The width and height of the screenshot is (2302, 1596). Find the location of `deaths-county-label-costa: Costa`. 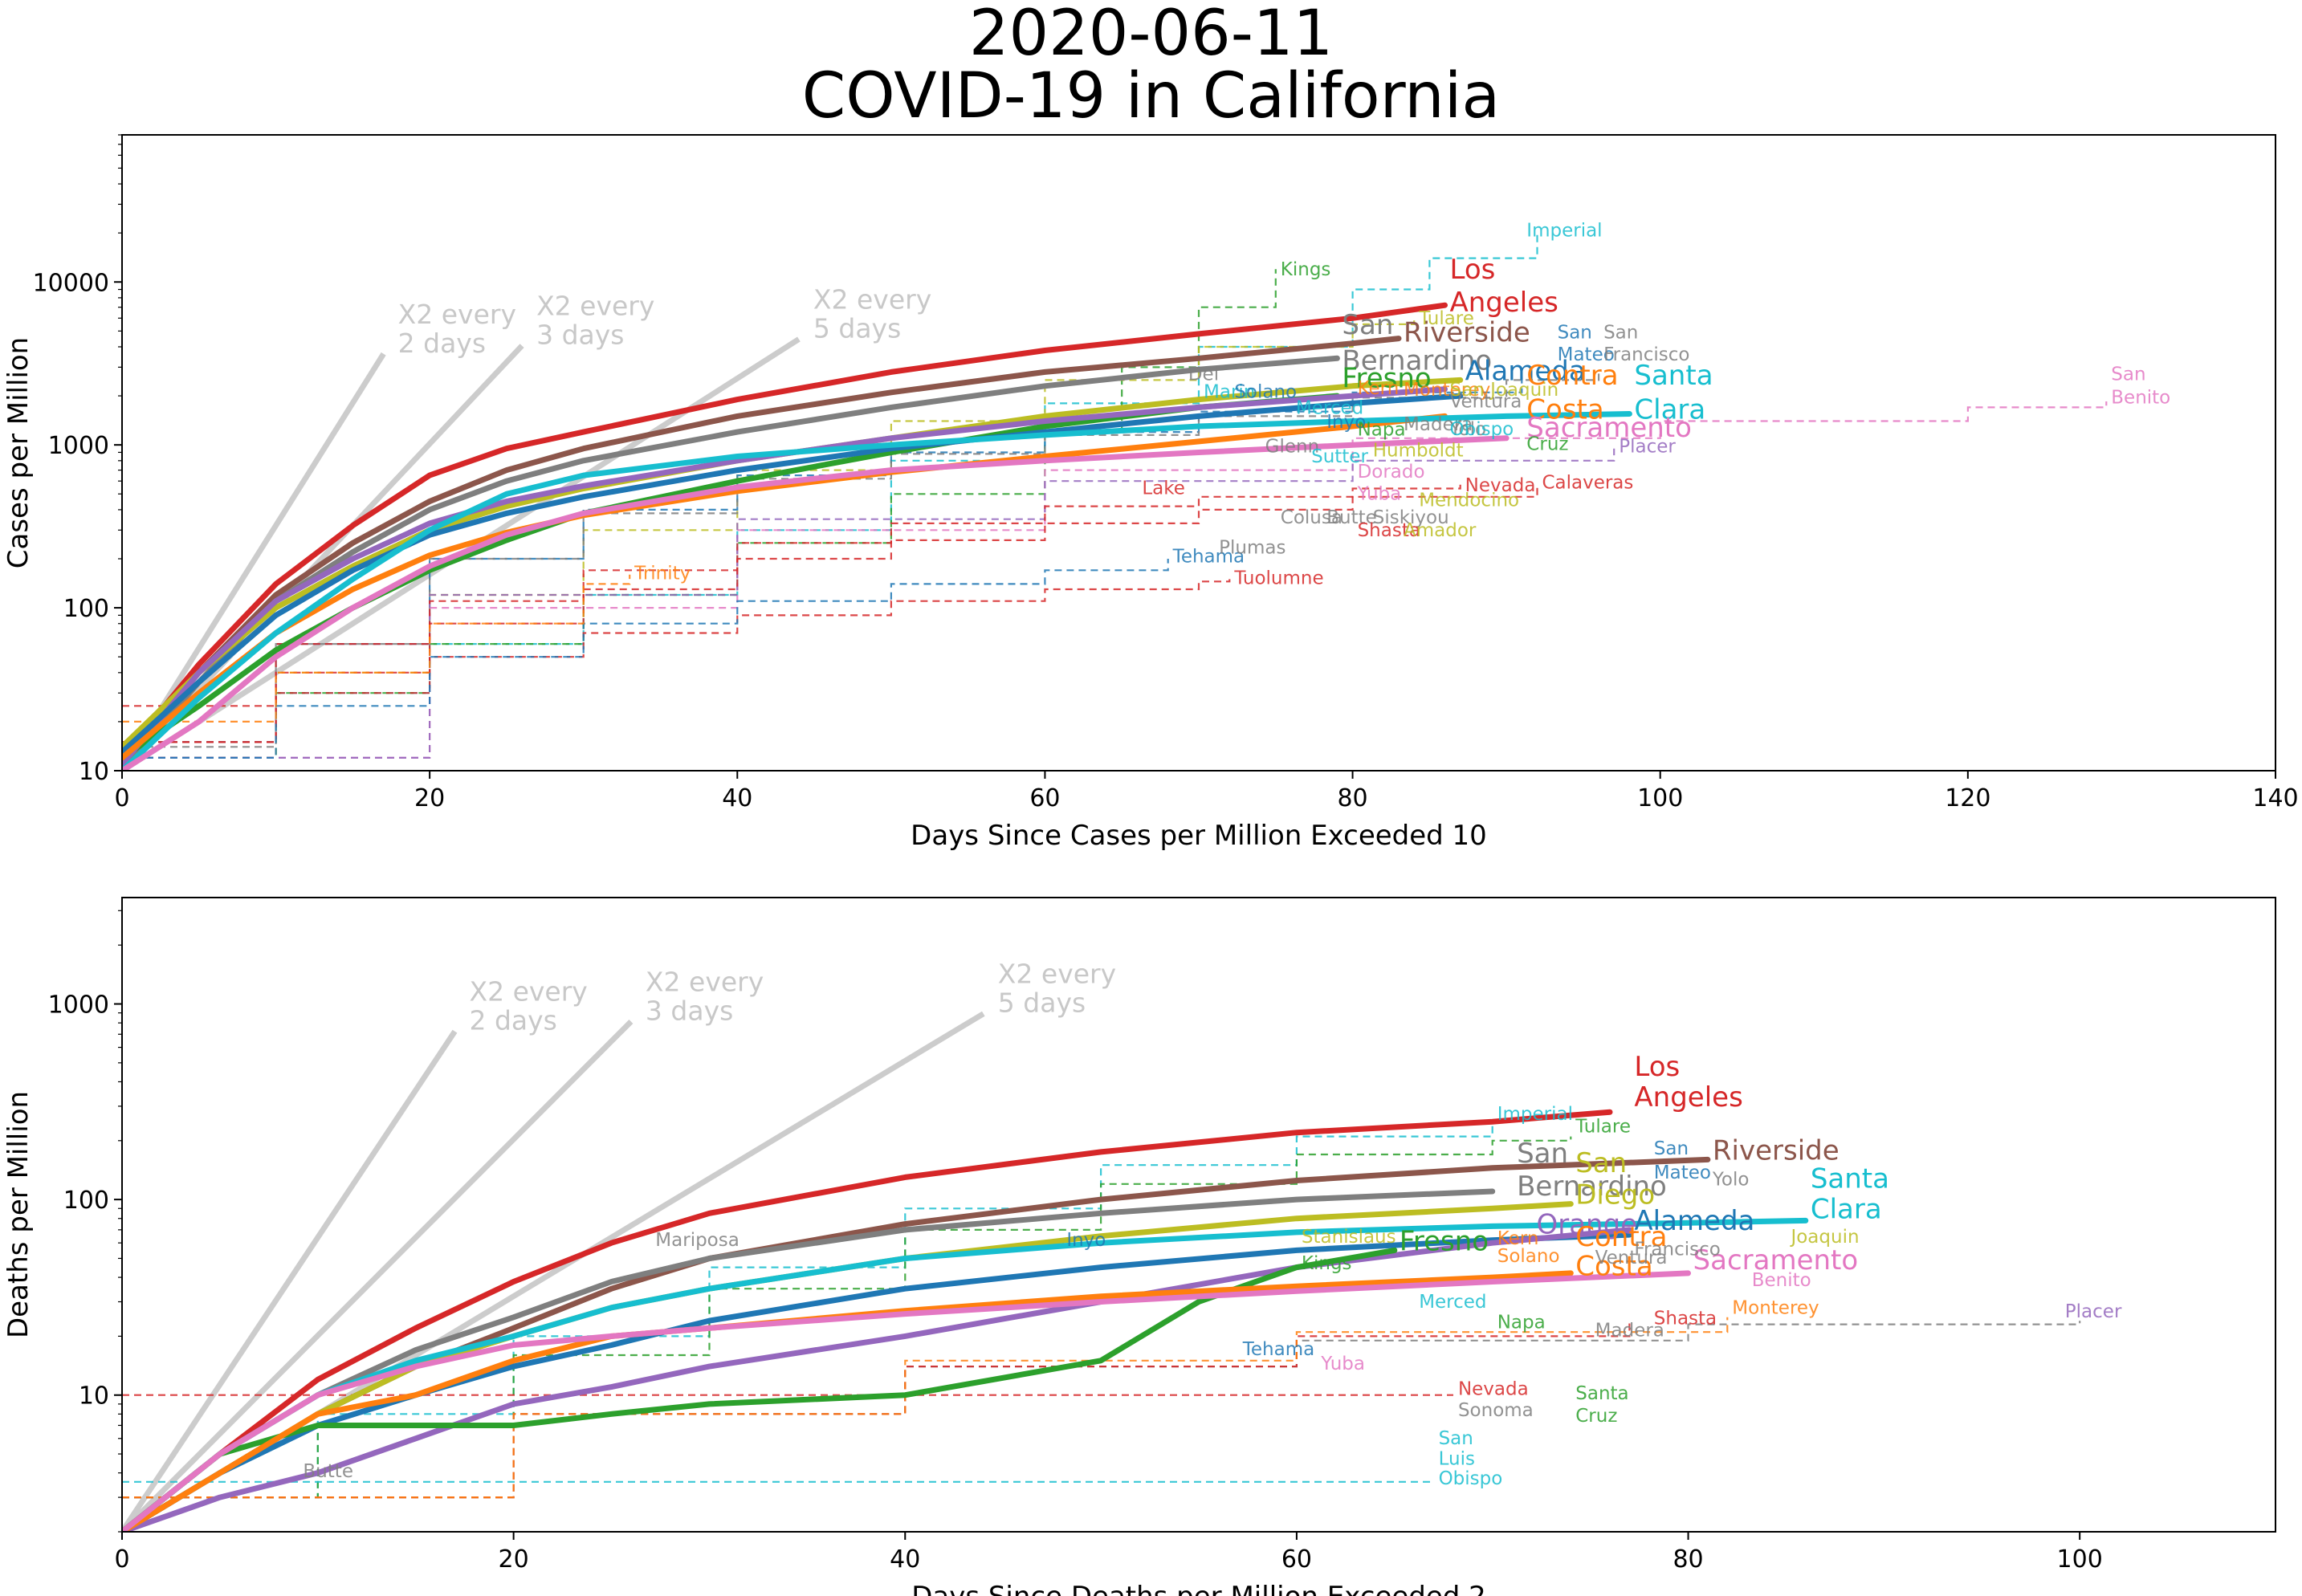

deaths-county-label-costa: Costa is located at coordinates (1613, 1266).